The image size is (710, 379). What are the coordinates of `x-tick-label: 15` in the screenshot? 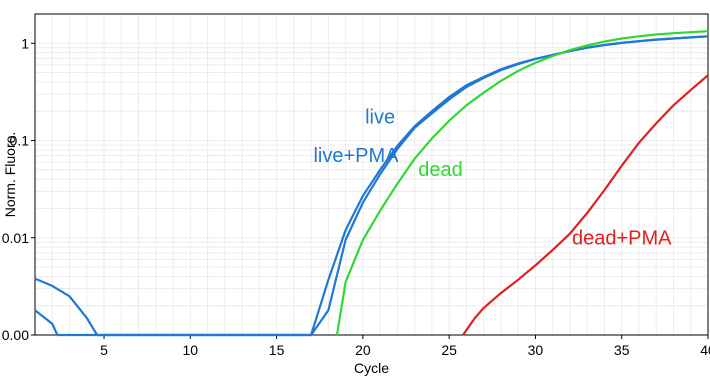 It's located at (277, 350).